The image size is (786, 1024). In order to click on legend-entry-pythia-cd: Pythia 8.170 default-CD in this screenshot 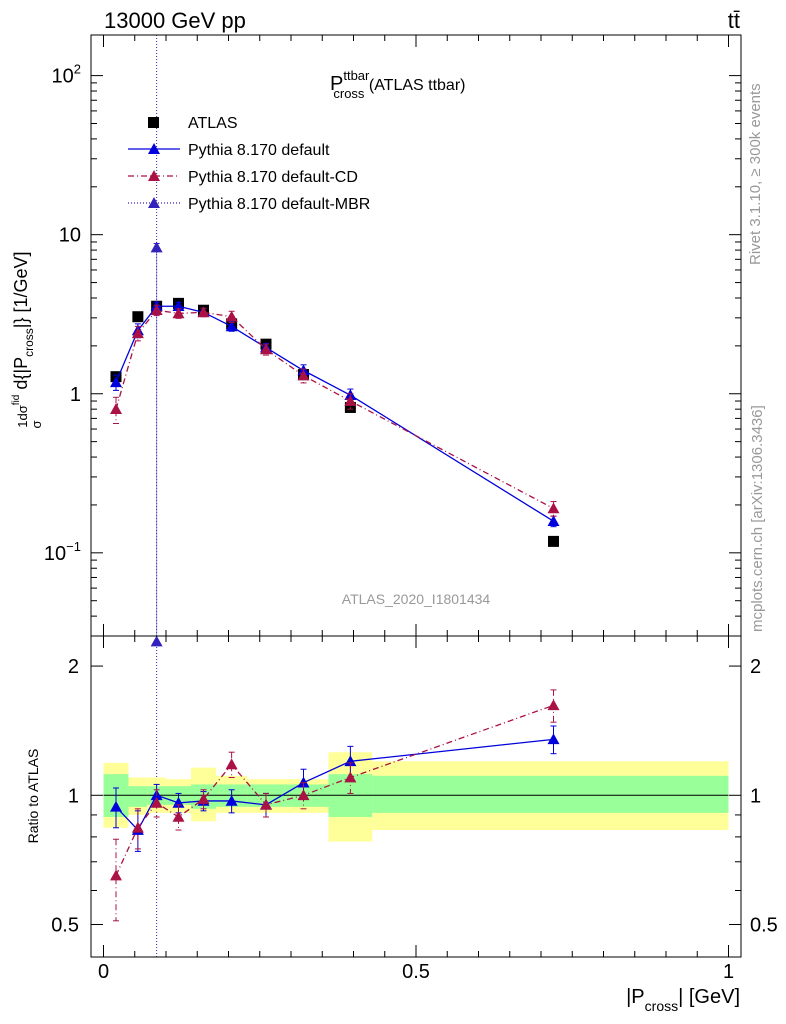, I will do `click(243, 177)`.